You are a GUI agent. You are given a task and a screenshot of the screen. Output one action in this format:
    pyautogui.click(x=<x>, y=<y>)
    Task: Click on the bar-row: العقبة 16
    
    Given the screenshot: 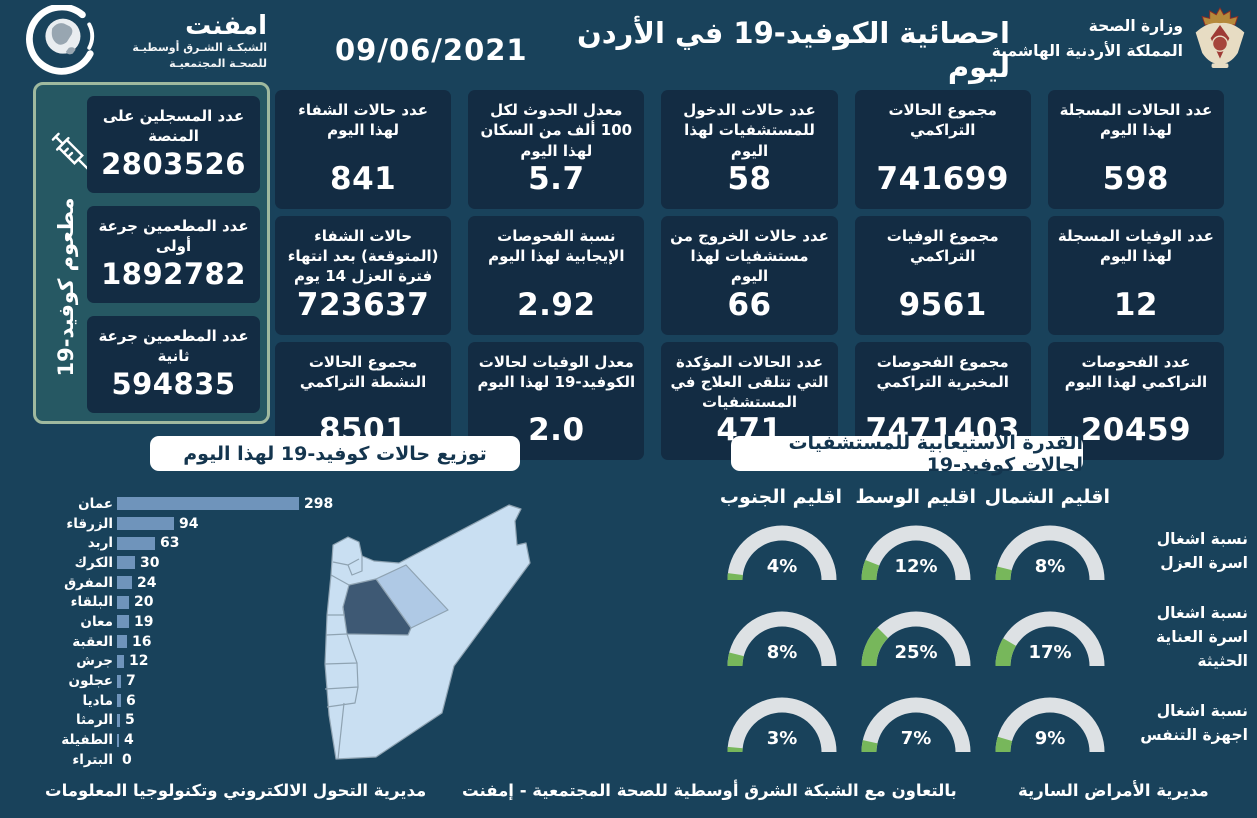 What is the action you would take?
    pyautogui.click(x=198, y=642)
    